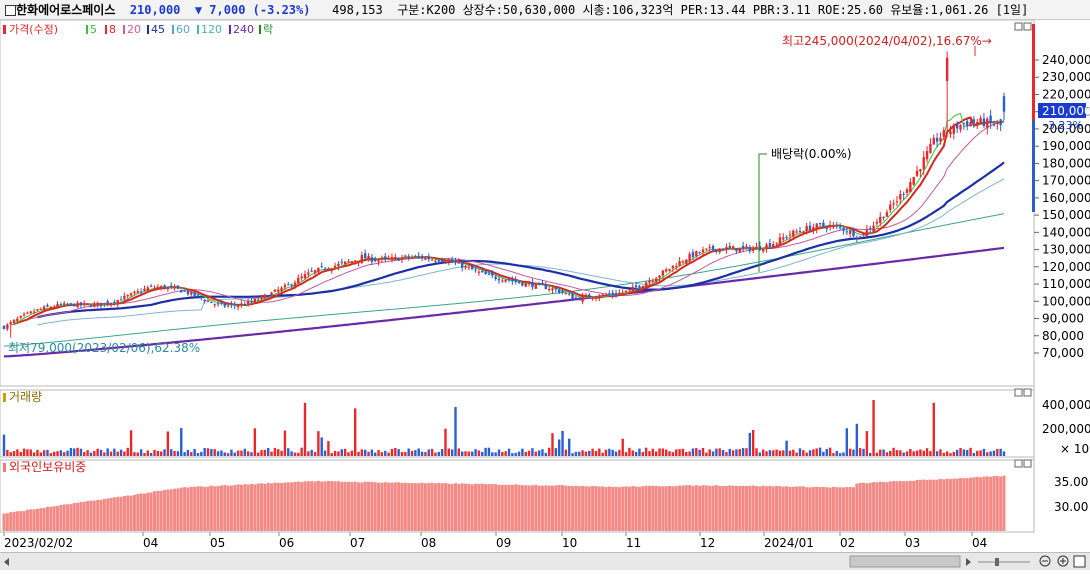 The height and width of the screenshot is (574, 1090). Describe the element at coordinates (1066, 284) in the screenshot. I see `price-tick-label: 110,000` at that location.